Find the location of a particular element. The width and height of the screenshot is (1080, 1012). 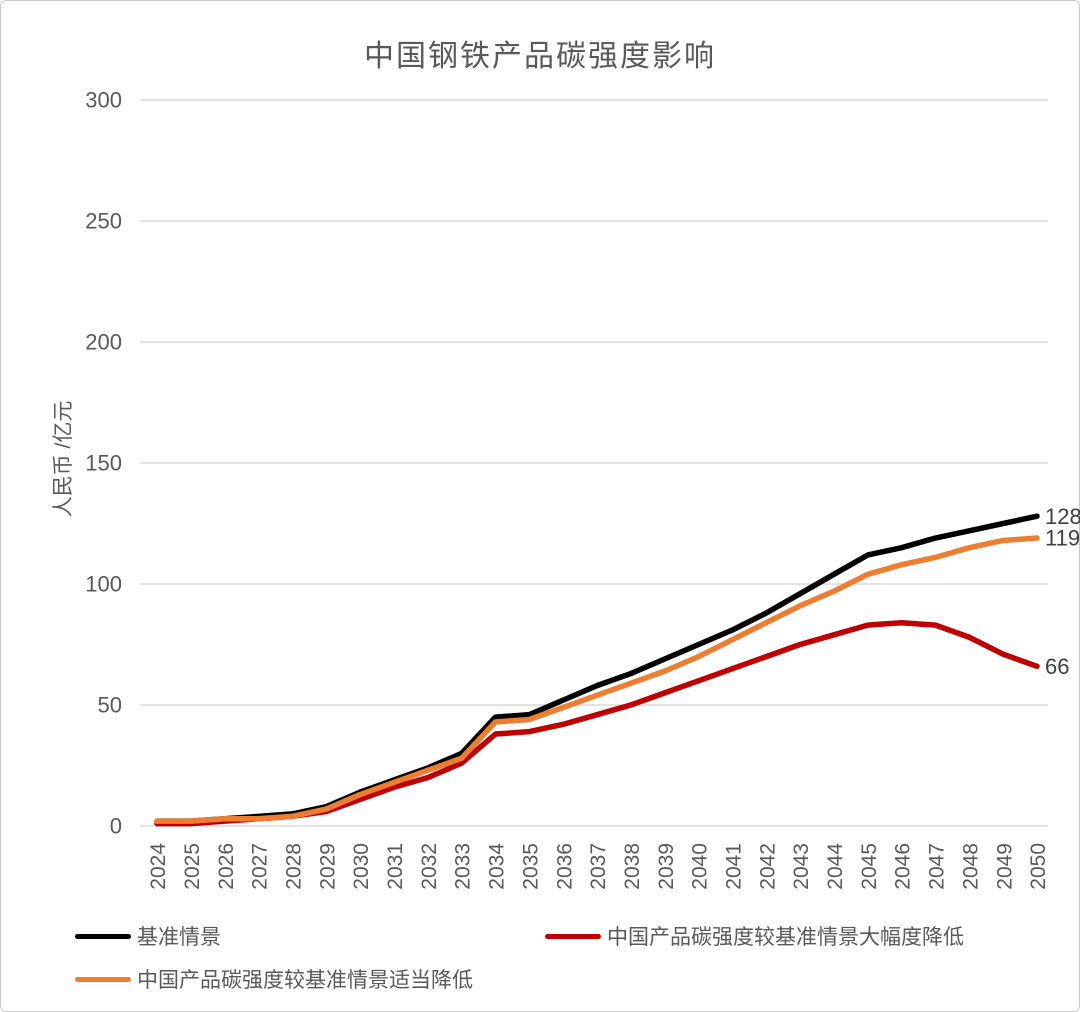

x-tick-label: 2042 is located at coordinates (767, 866).